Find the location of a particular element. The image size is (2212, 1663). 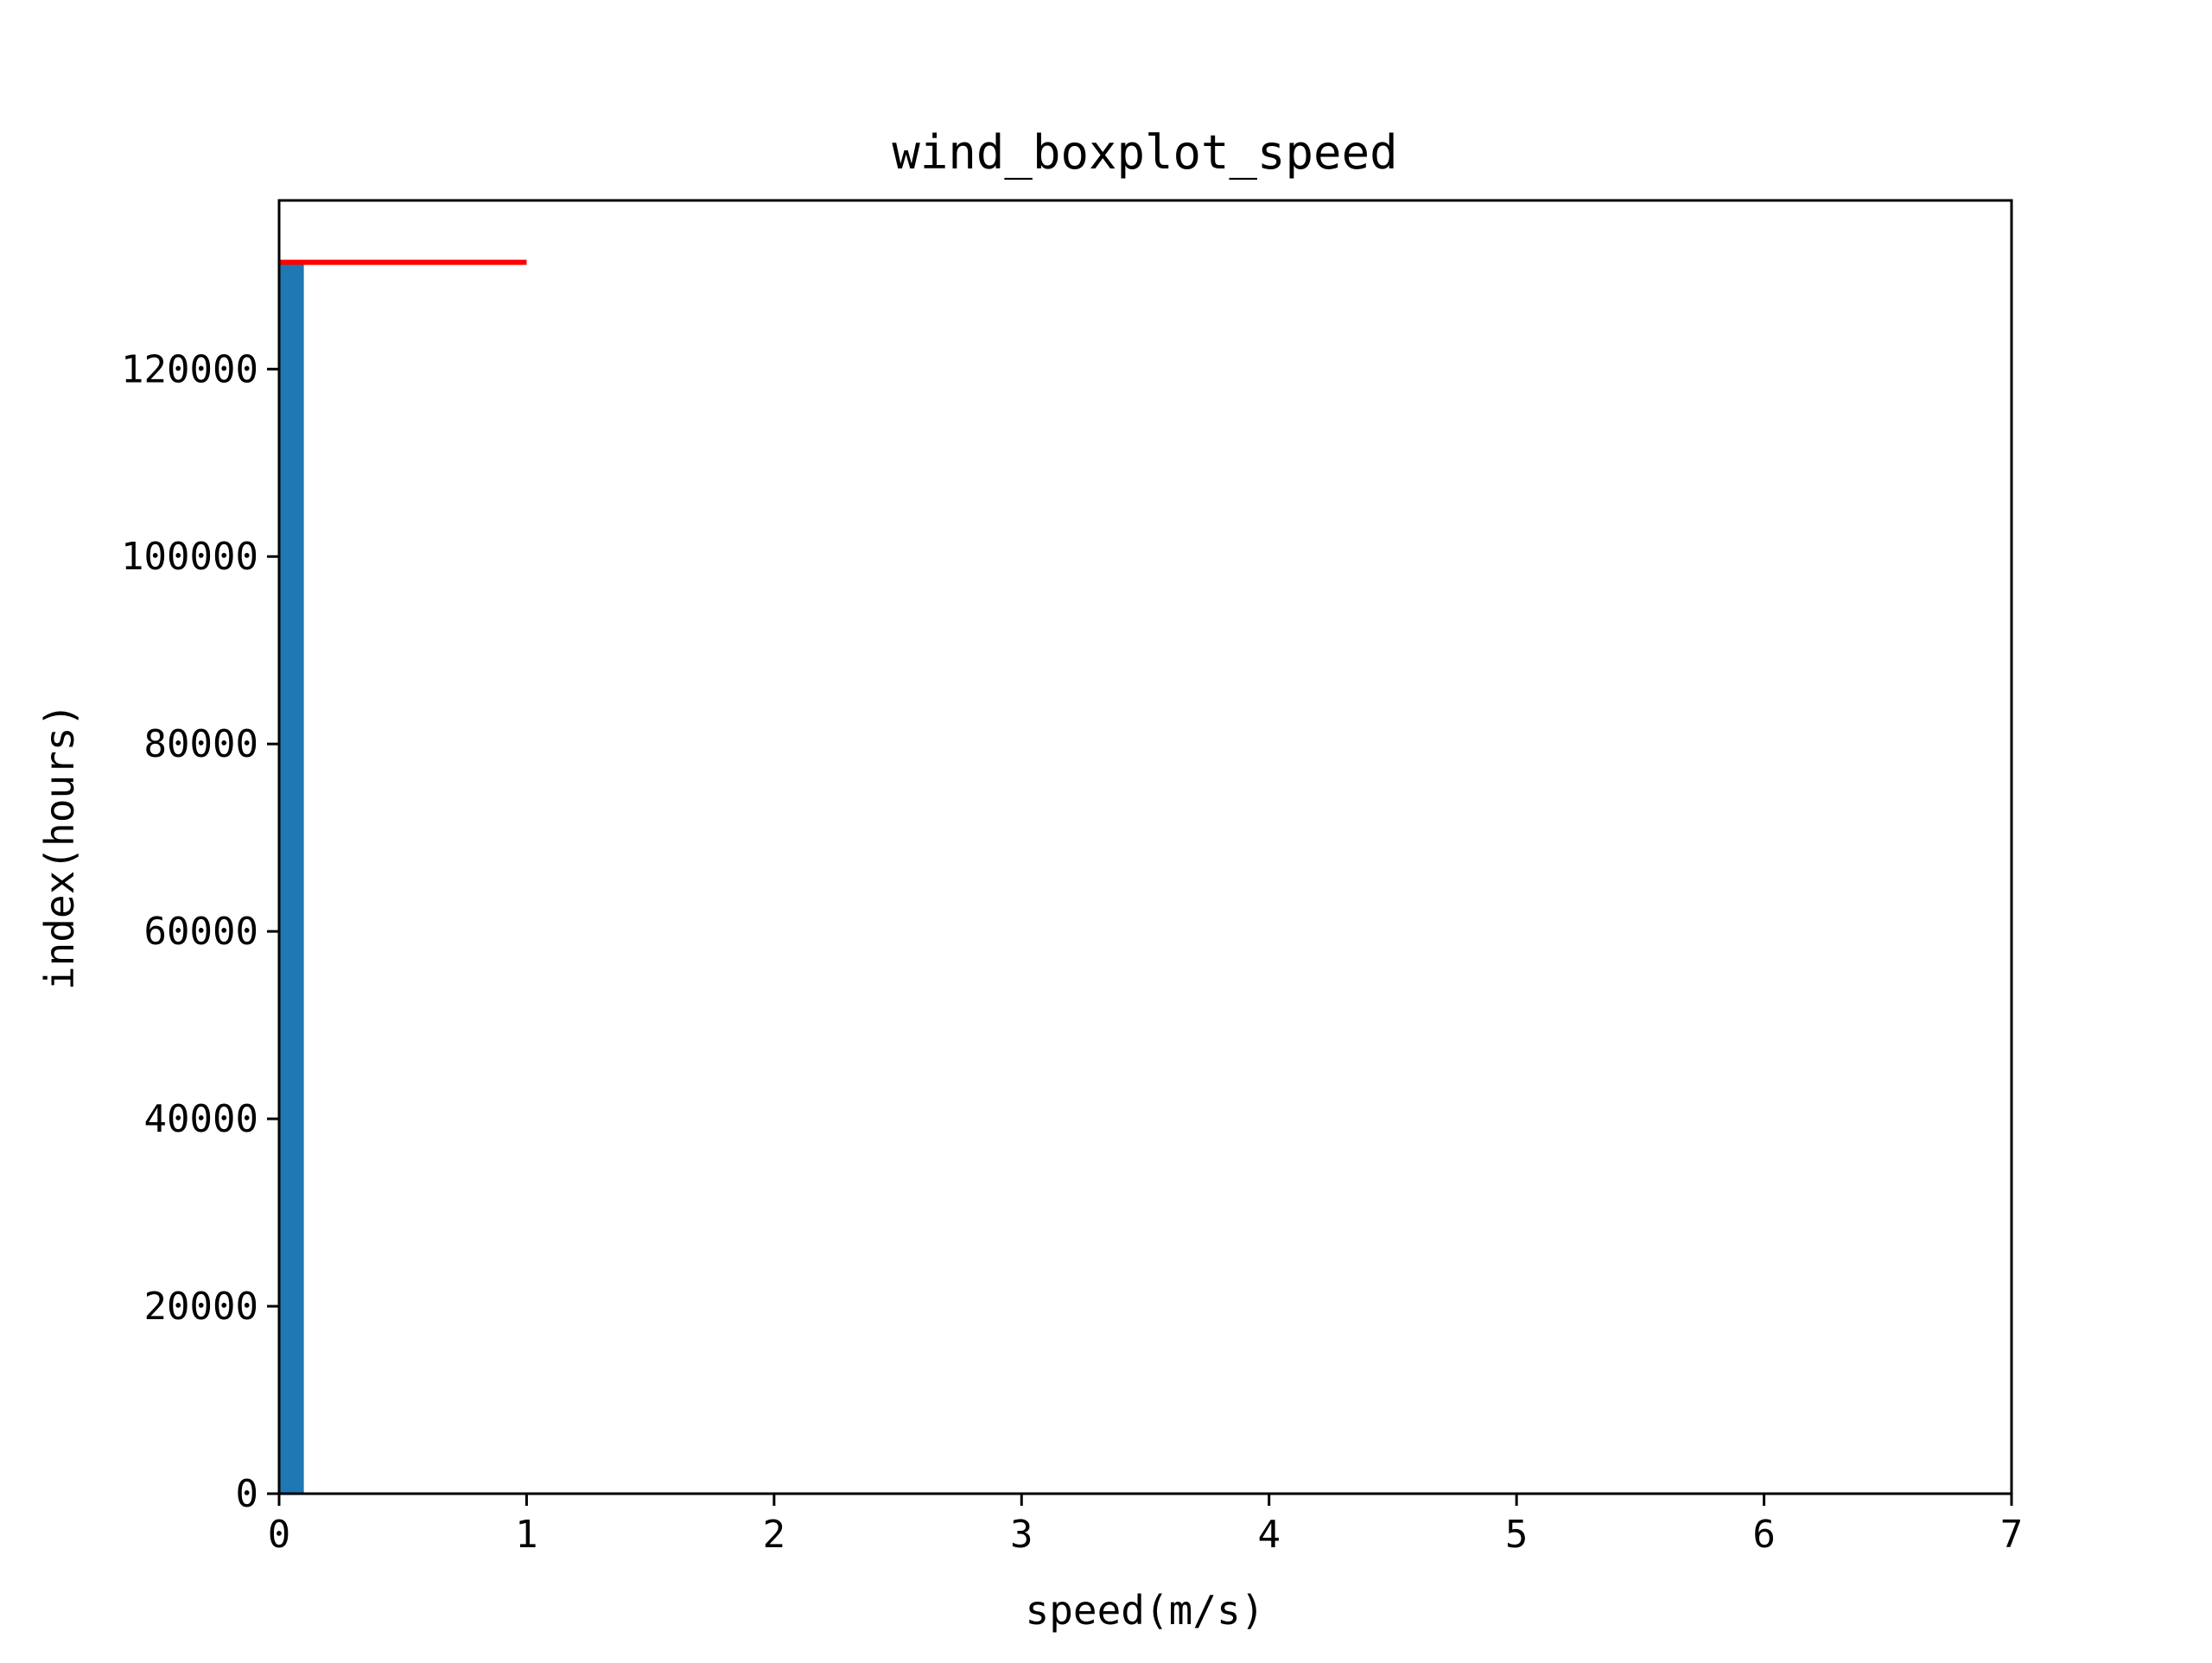

y-tick-label: 60000 is located at coordinates (201, 932).